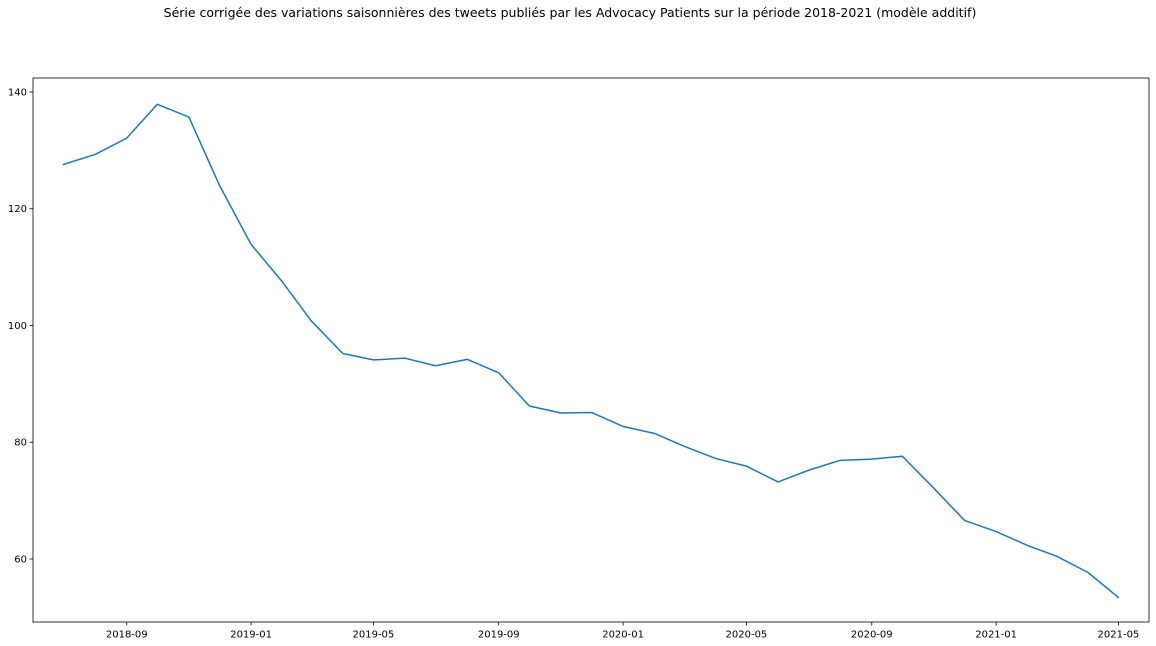 The image size is (1156, 646). I want to click on x-tick-label-2020-01: 2020-01, so click(623, 635).